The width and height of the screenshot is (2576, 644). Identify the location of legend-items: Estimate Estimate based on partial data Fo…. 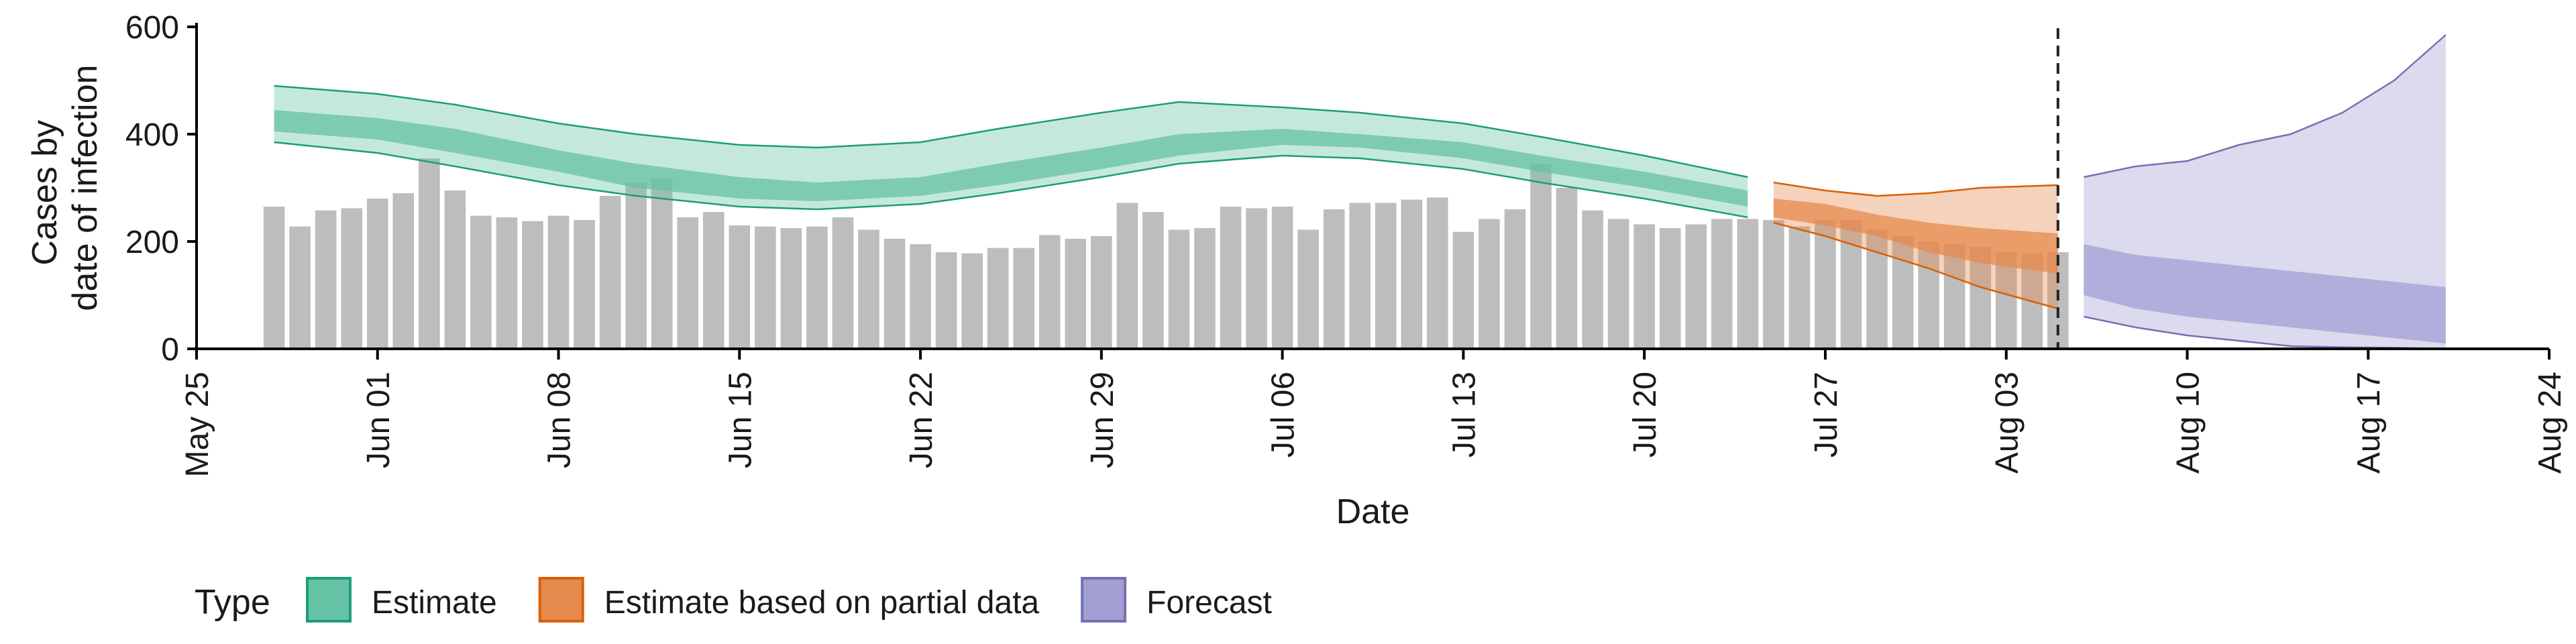
(789, 600).